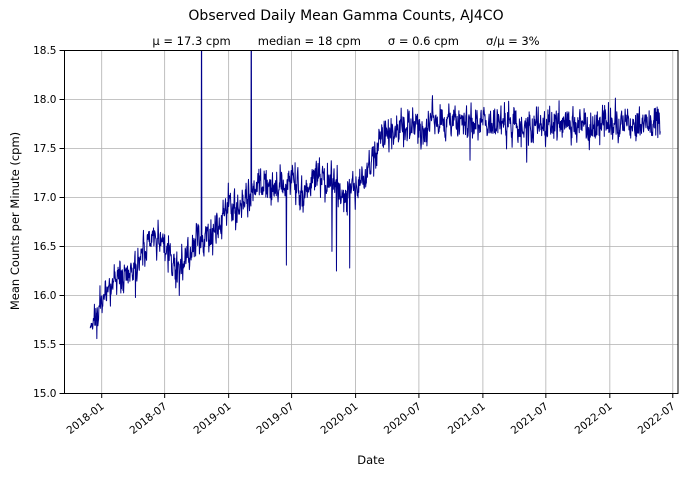 This screenshot has height=482, width=692. What do you see at coordinates (339, 418) in the screenshot?
I see `x-tick-label: 2020-01` at bounding box center [339, 418].